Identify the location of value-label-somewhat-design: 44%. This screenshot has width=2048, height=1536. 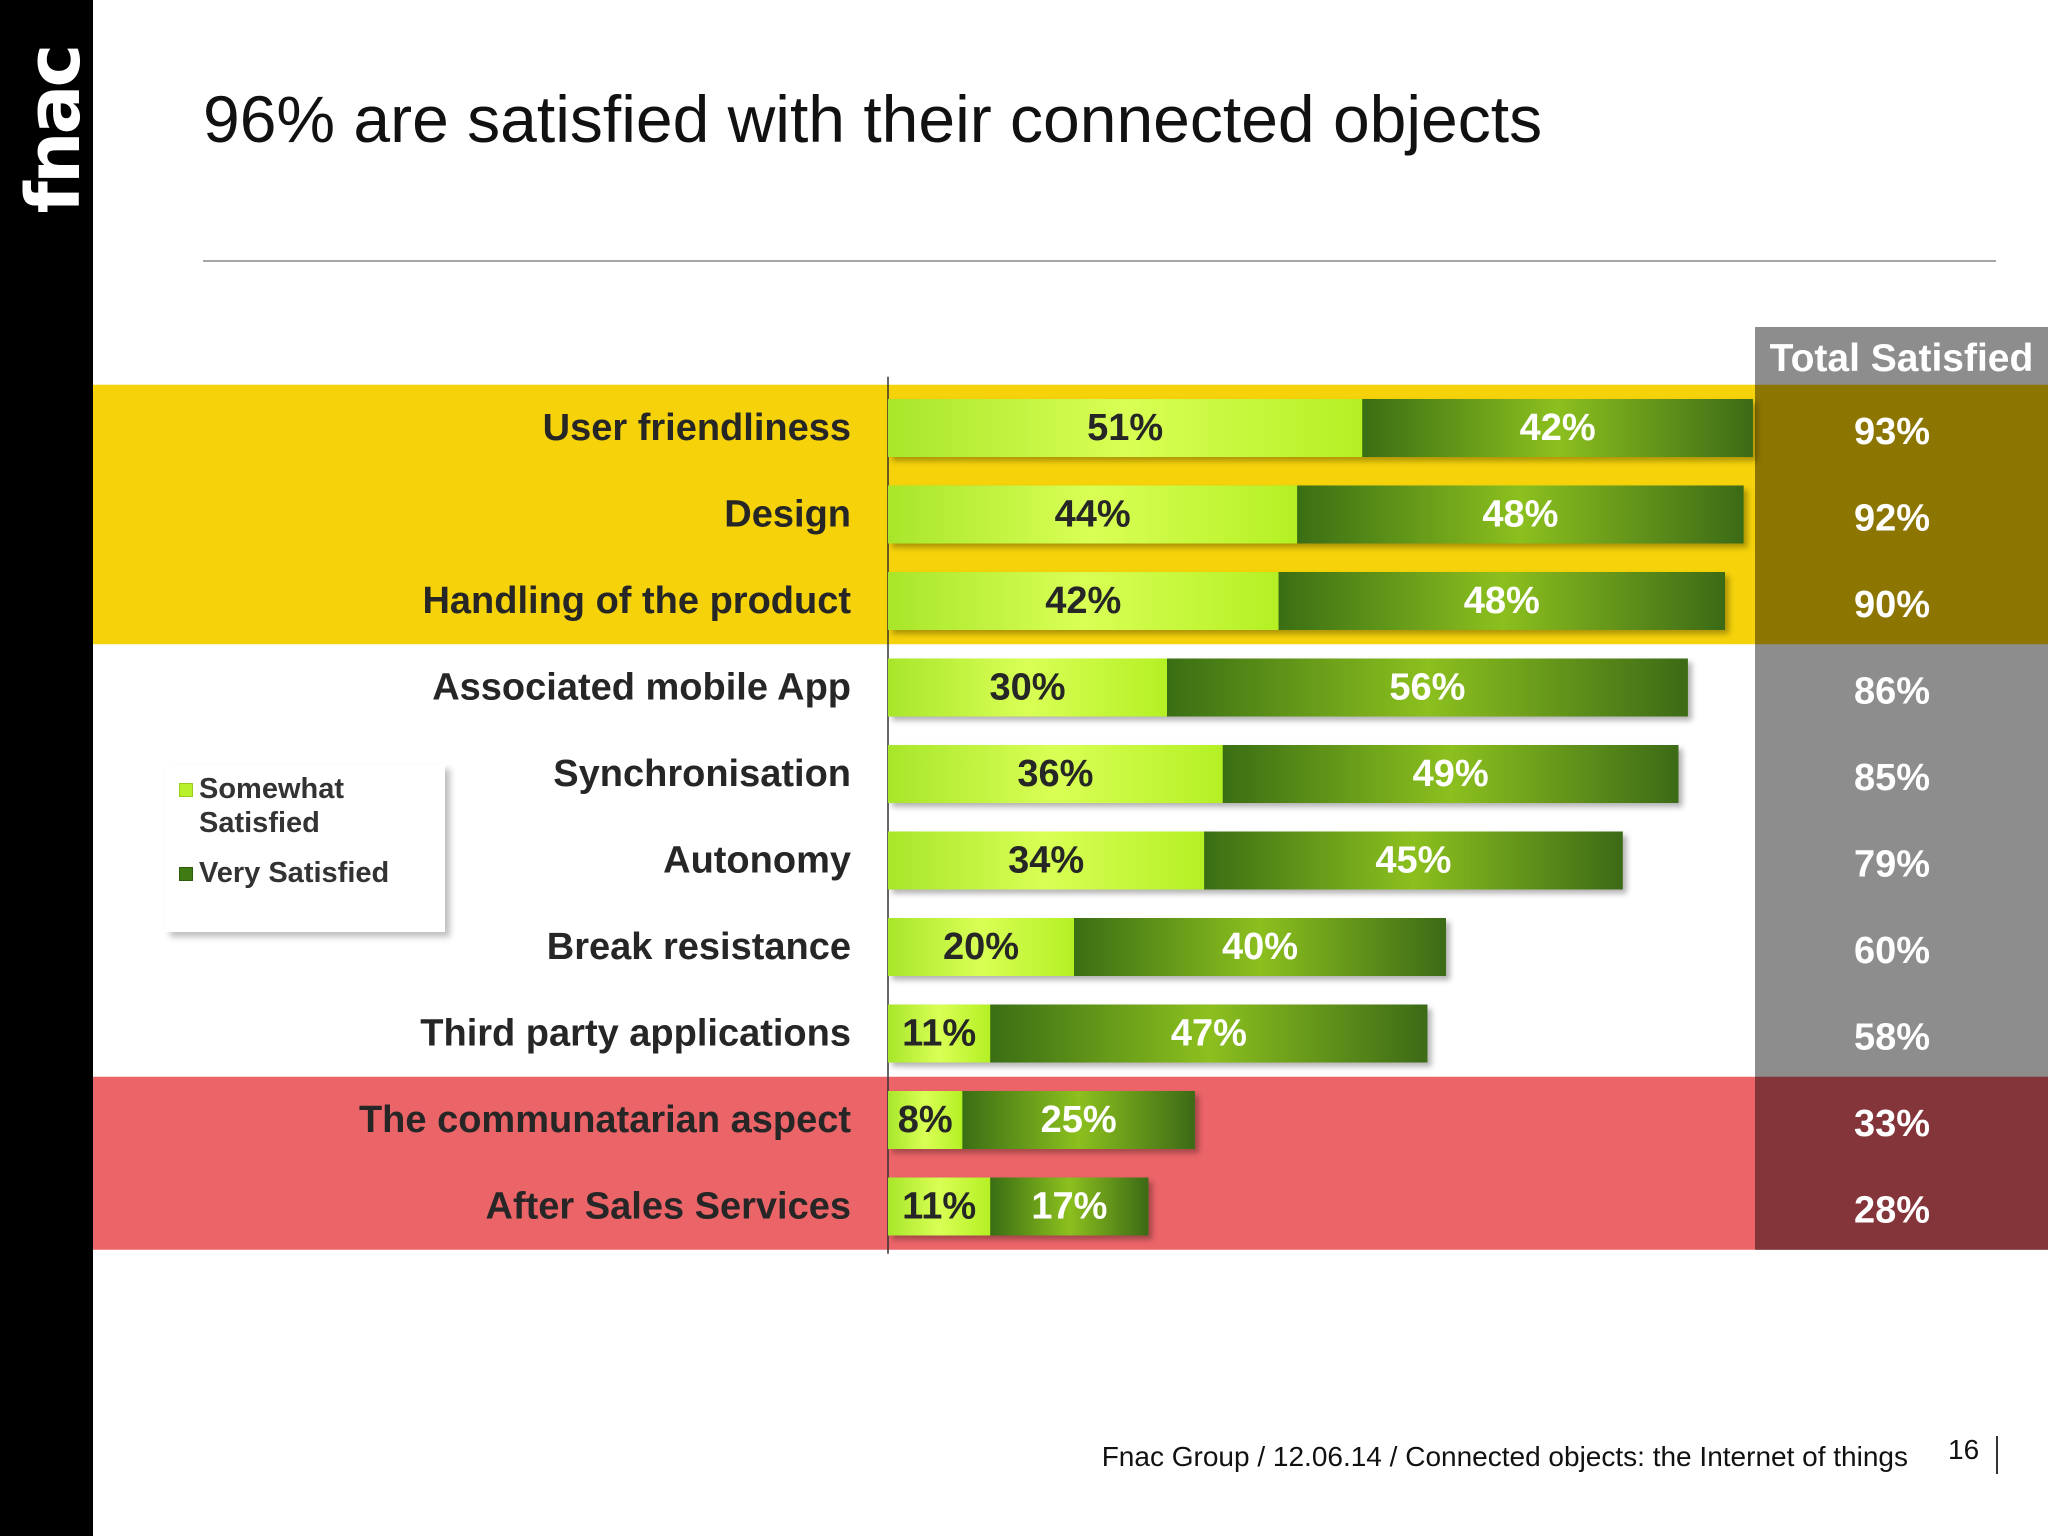
(1093, 515).